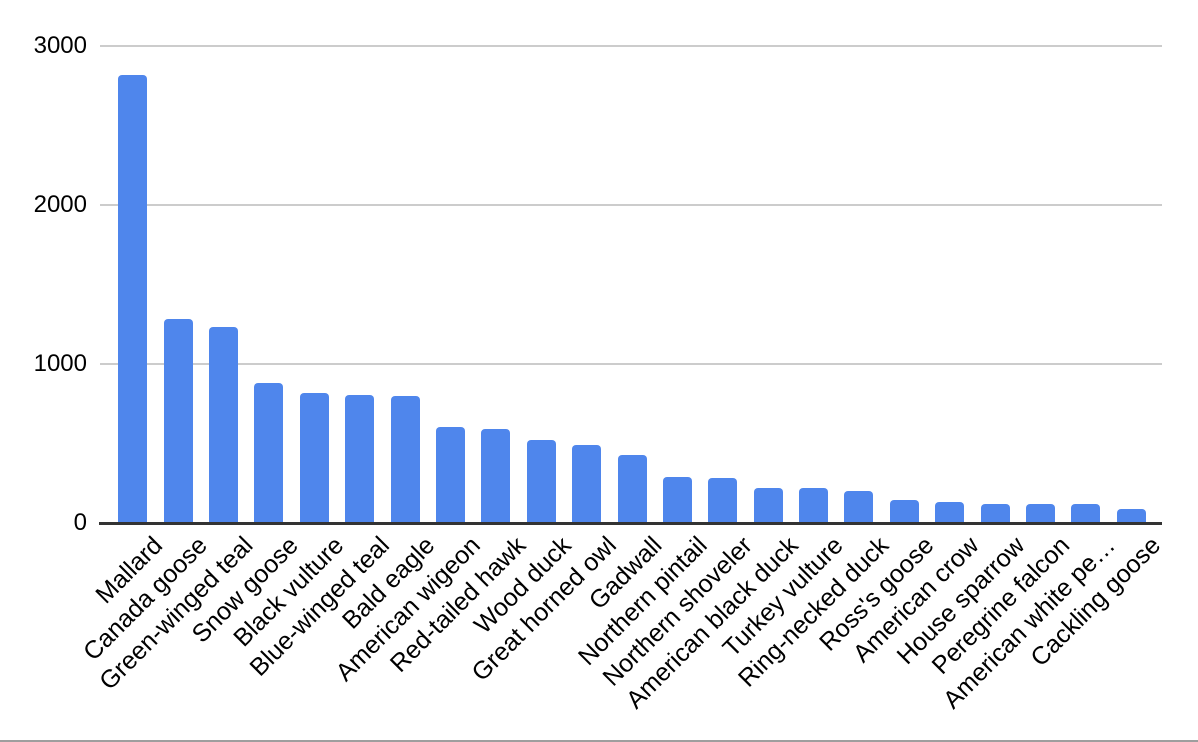 The image size is (1198, 742). What do you see at coordinates (630, 523) in the screenshot?
I see `x-axis-line` at bounding box center [630, 523].